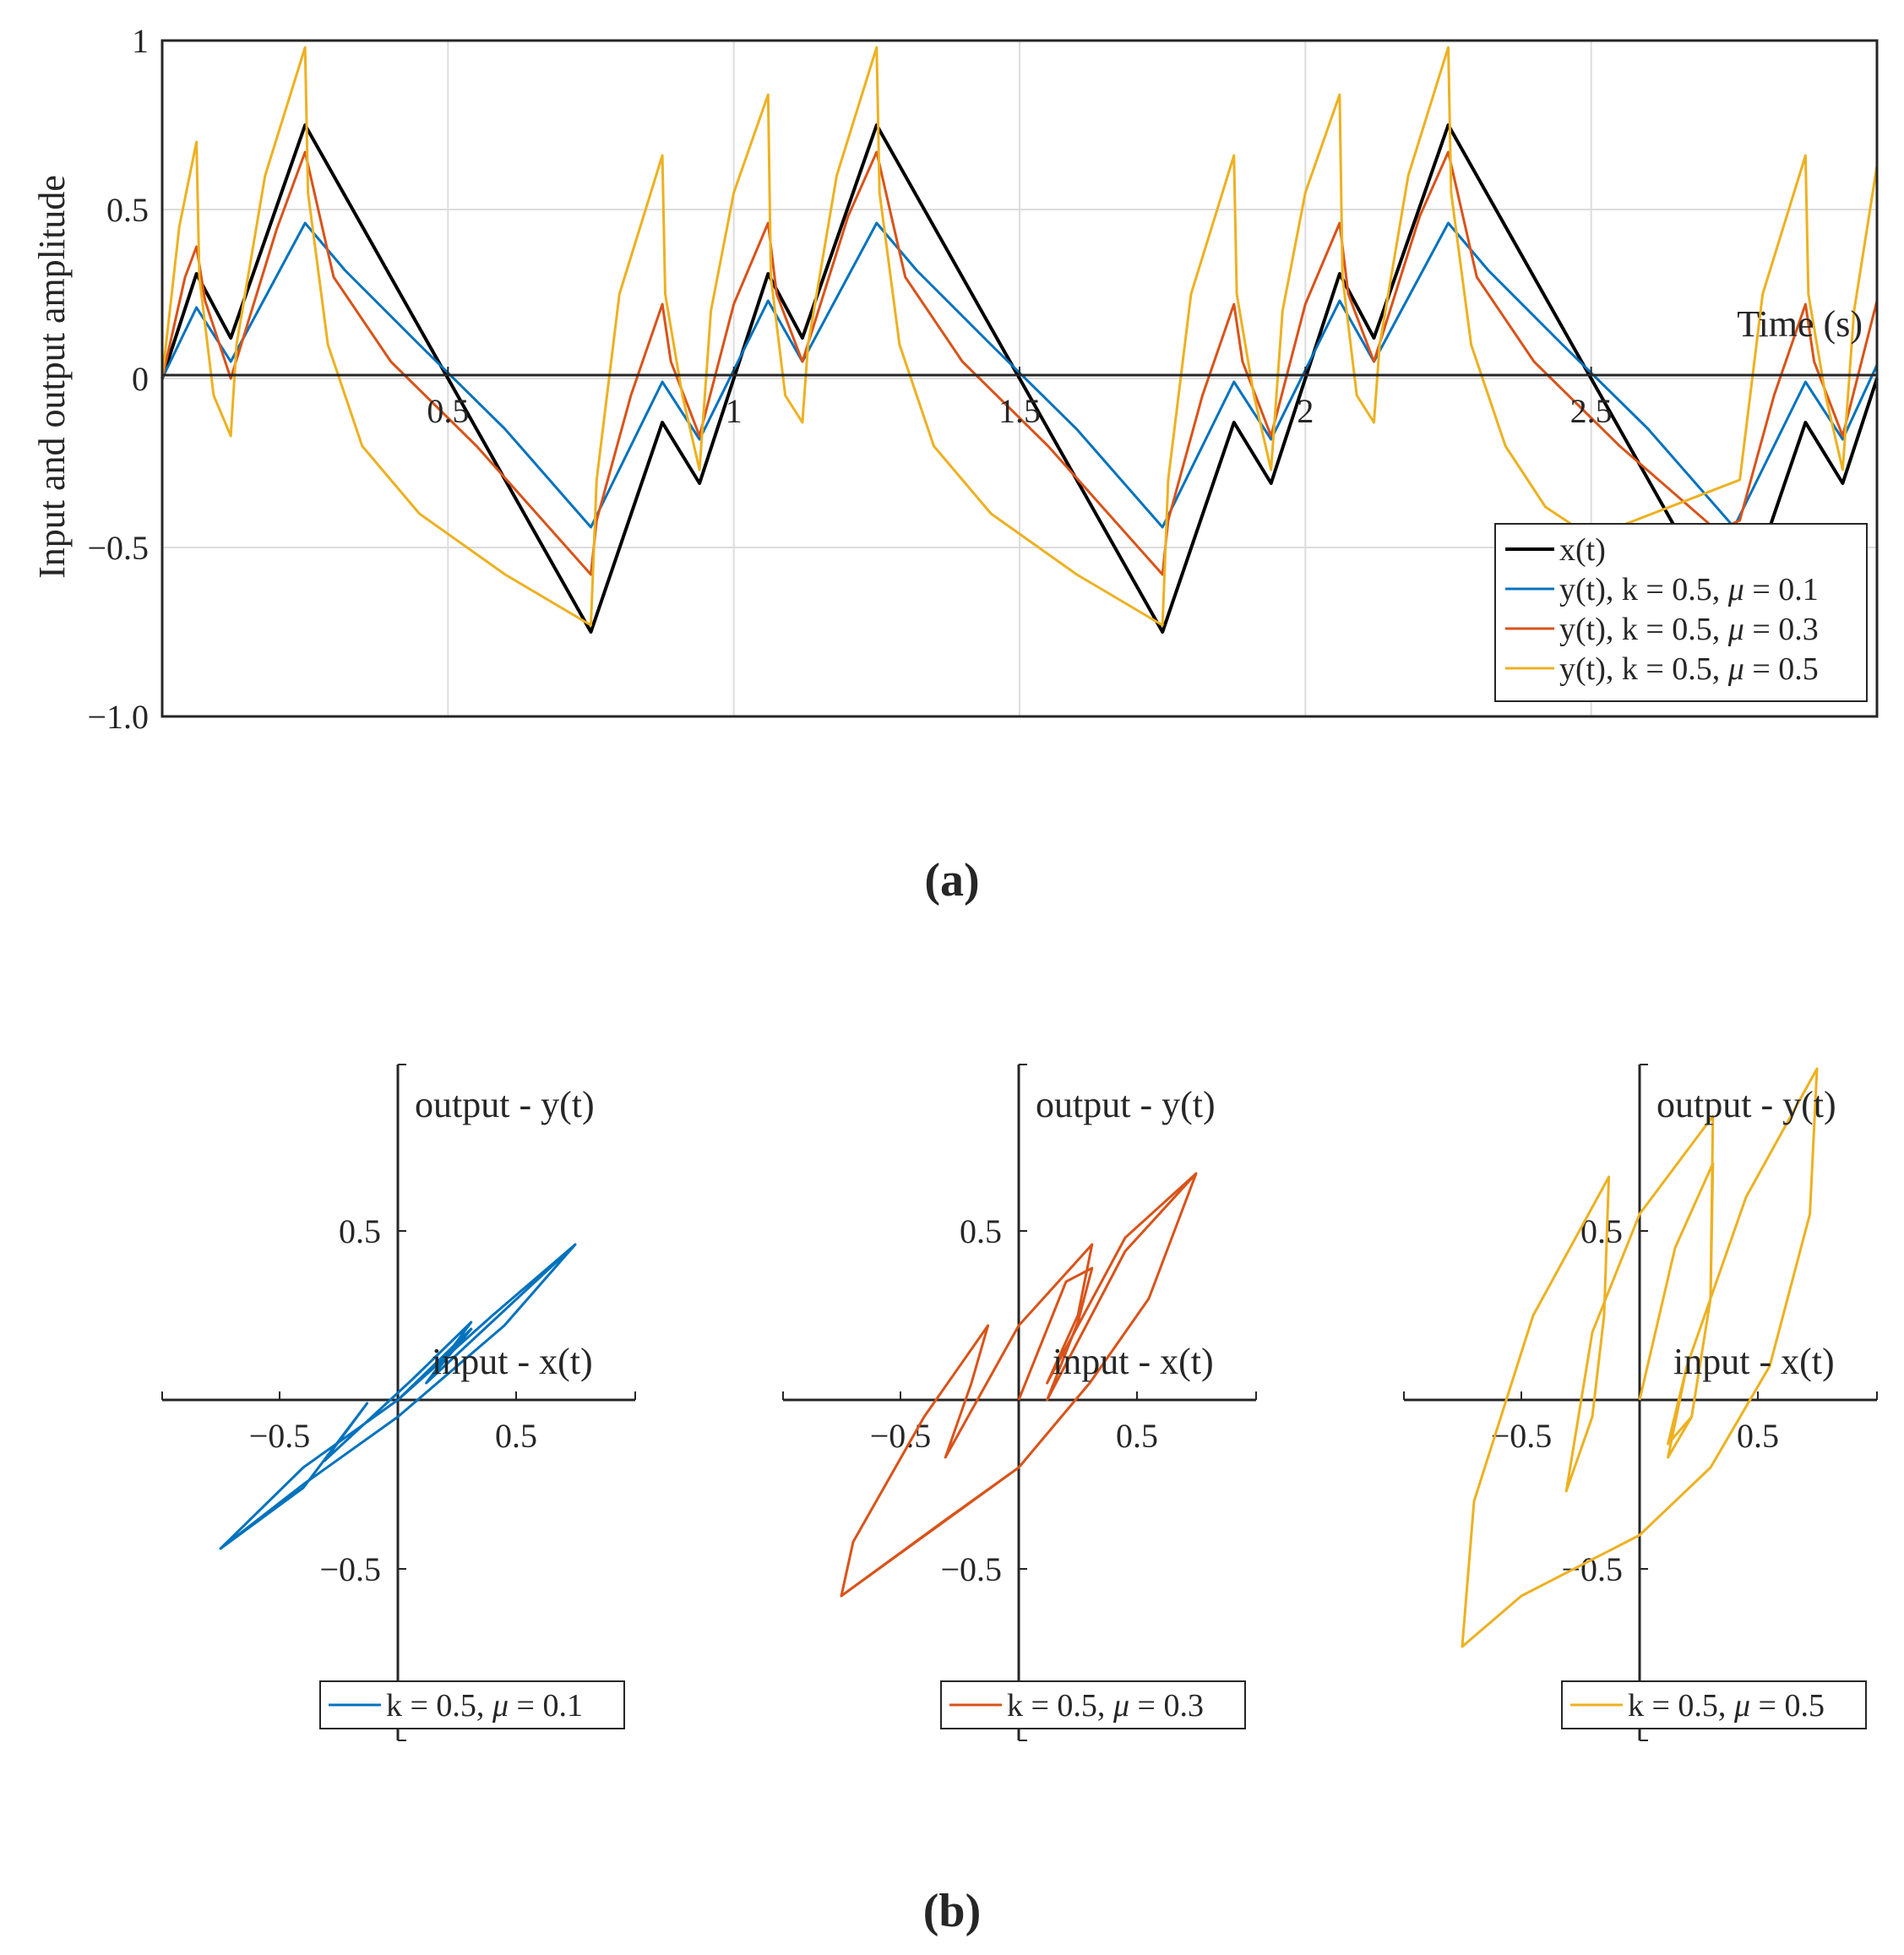 The image size is (1904, 1955). Describe the element at coordinates (1582, 550) in the screenshot. I see `legend-entry-0: x(t)` at that location.